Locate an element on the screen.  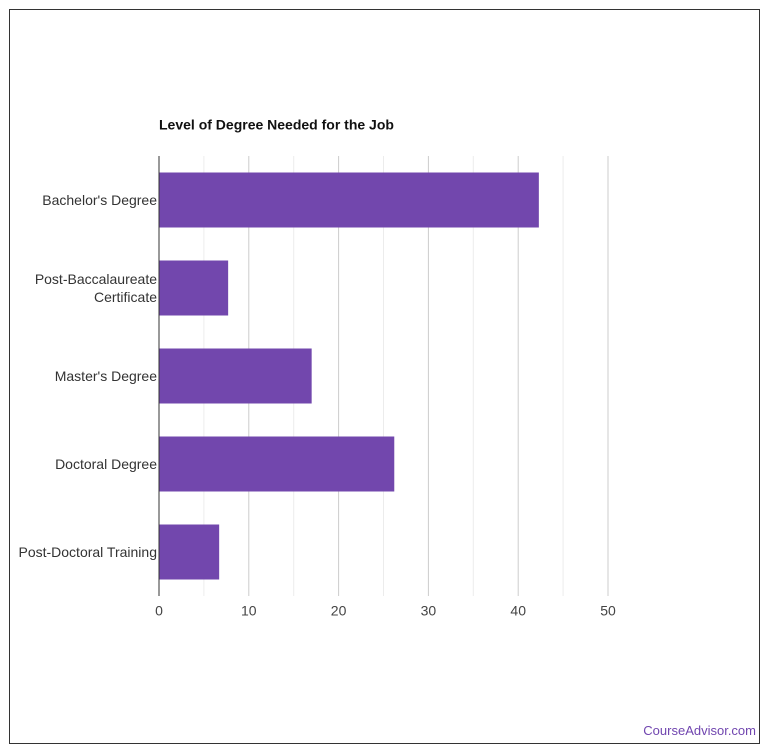
credit-link: CourseAdvisor.com is located at coordinates (699, 730).